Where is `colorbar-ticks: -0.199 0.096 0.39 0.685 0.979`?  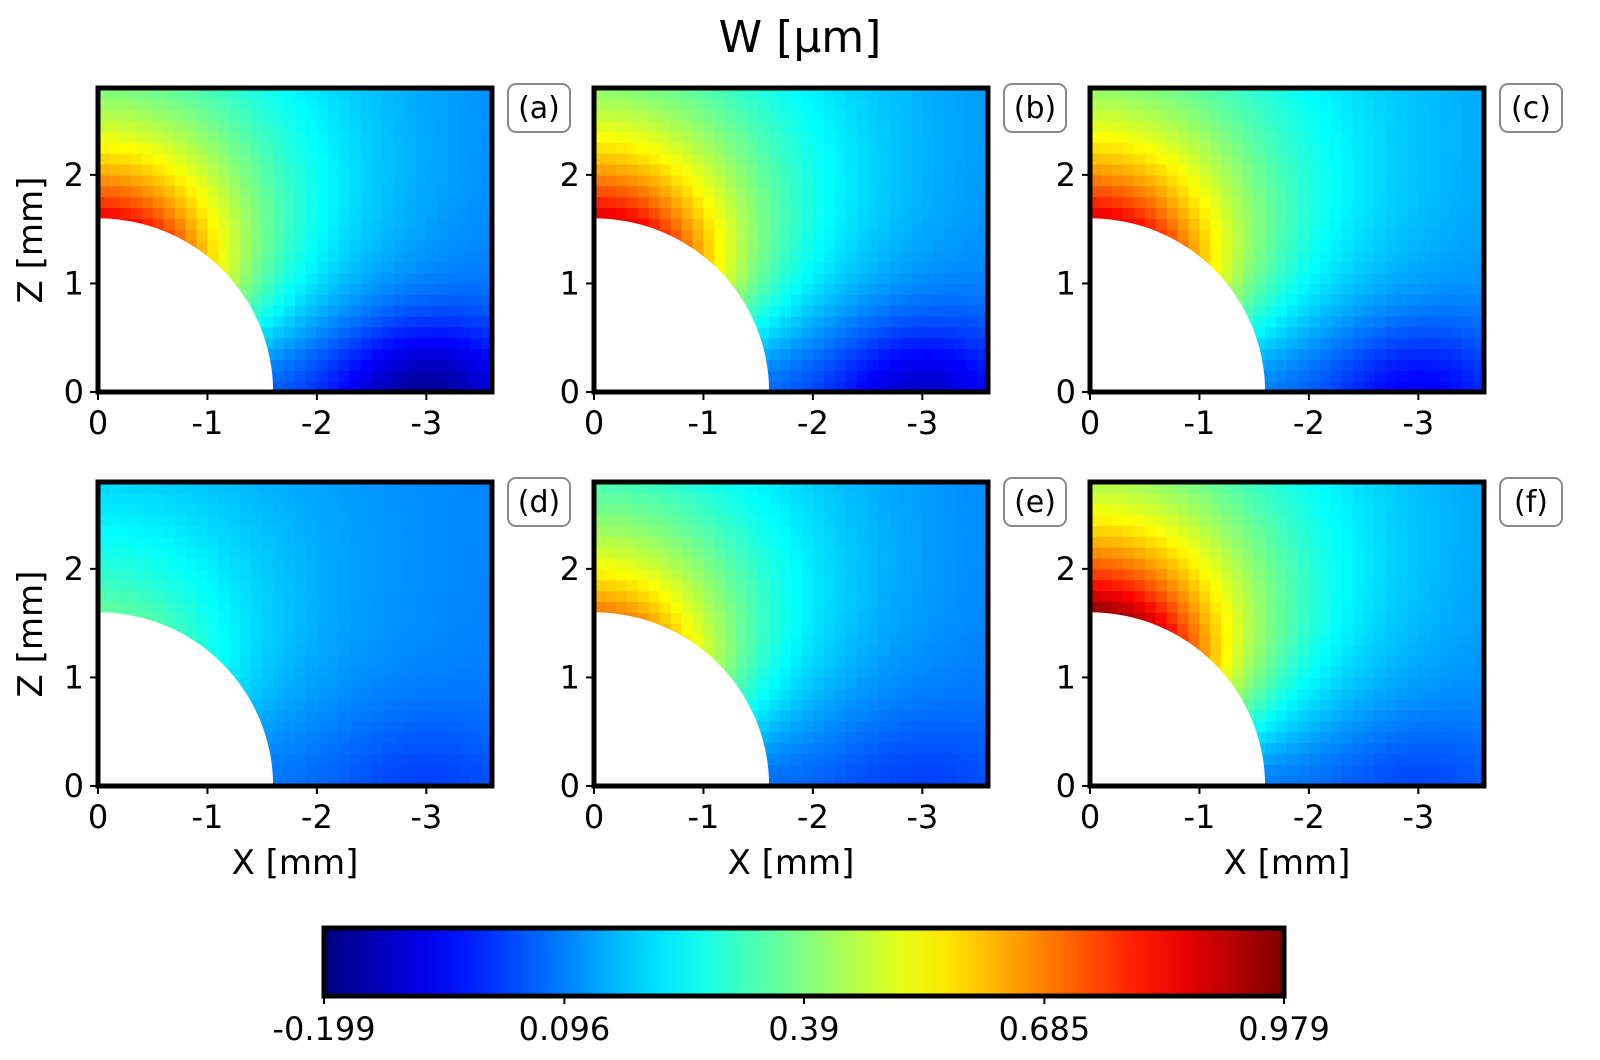 colorbar-ticks: -0.199 0.096 0.39 0.685 0.979 is located at coordinates (801, 1022).